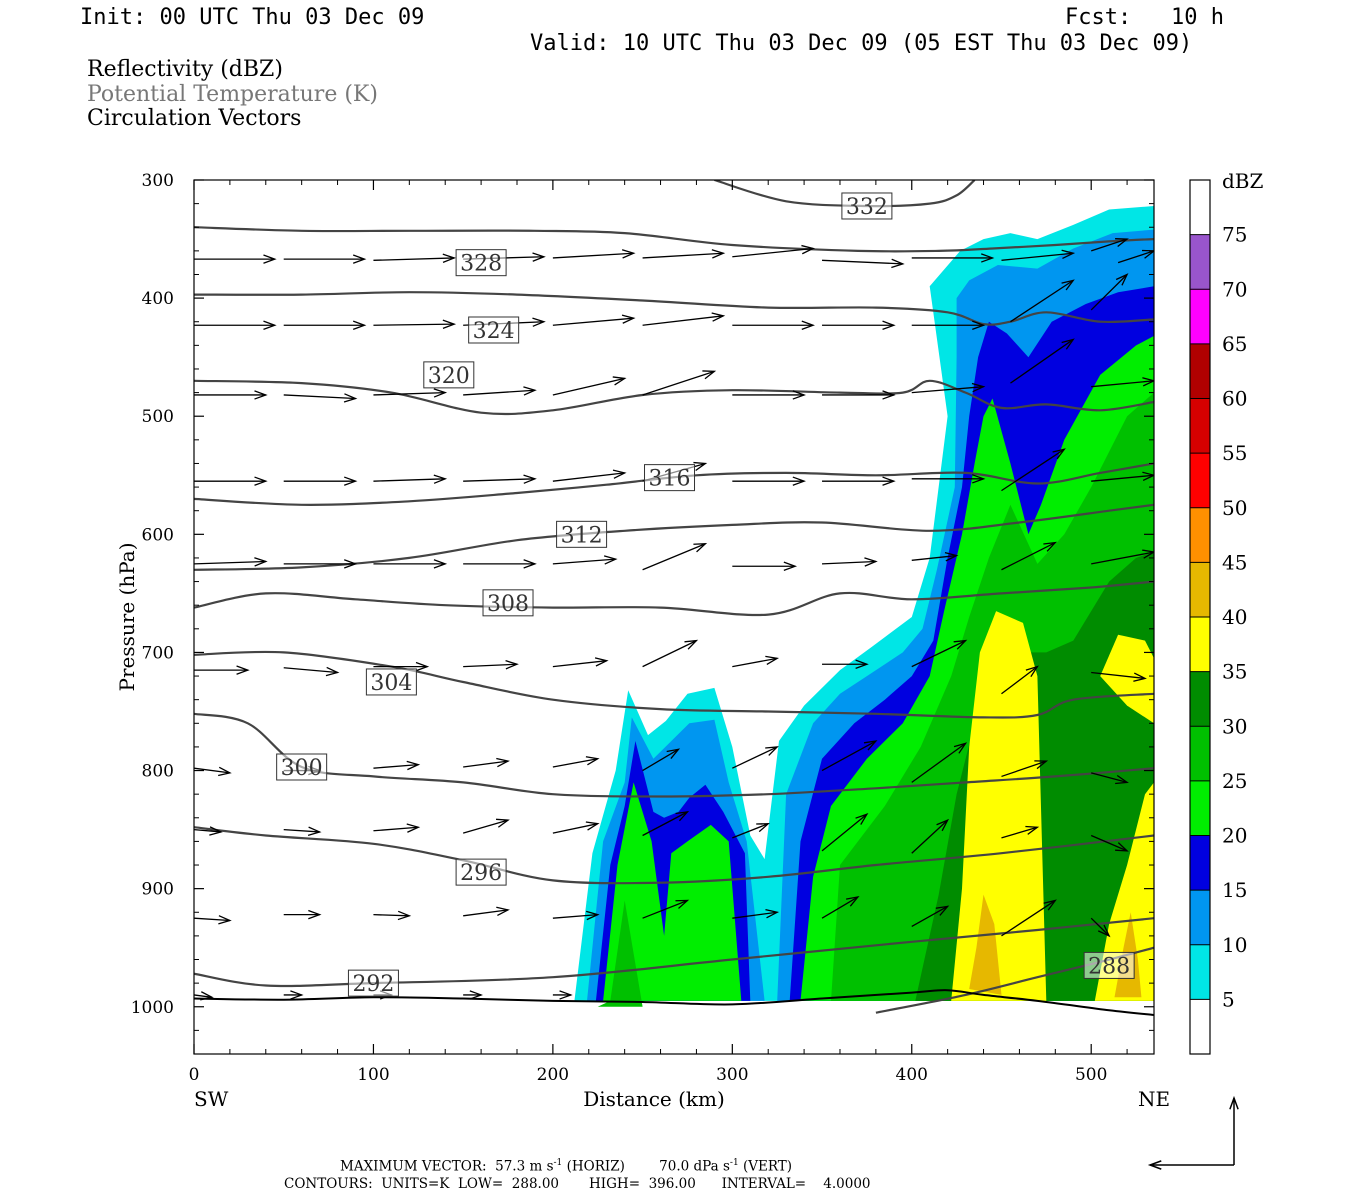 Image resolution: width=1350 pixels, height=1200 pixels. Describe the element at coordinates (158, 653) in the screenshot. I see `y-tick-label: 700` at that location.